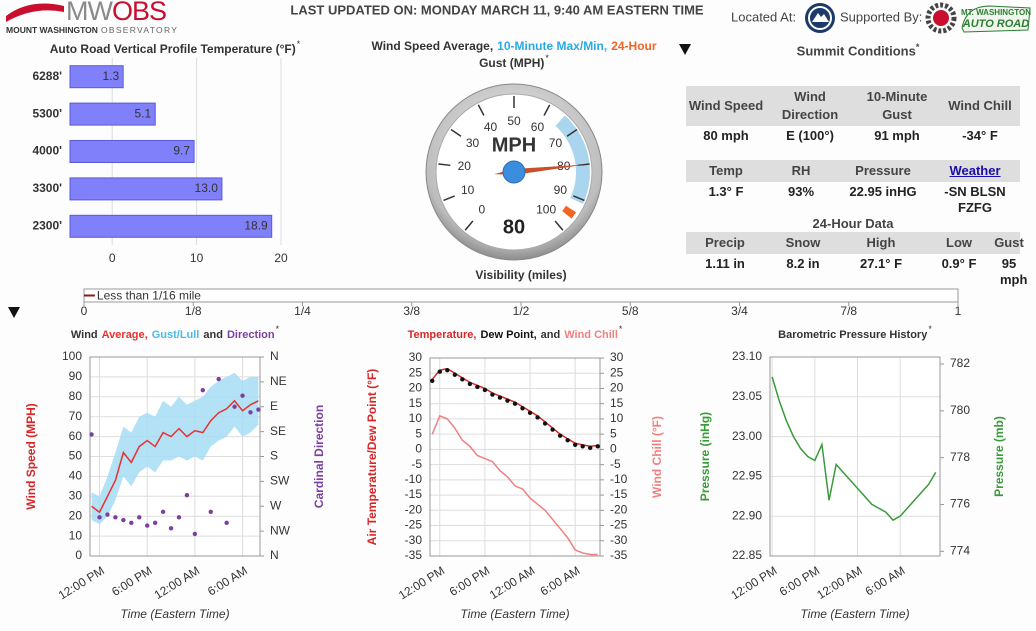  Describe the element at coordinates (35, 12) in the screenshot. I see `logo-swoosh` at that location.